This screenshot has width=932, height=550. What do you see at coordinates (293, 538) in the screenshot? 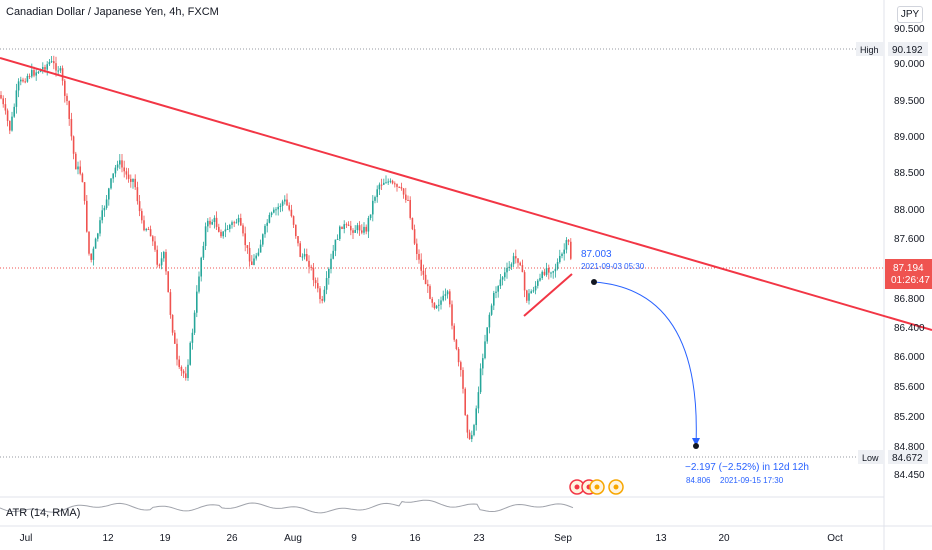
I see `time-tick-label: Aug` at bounding box center [293, 538].